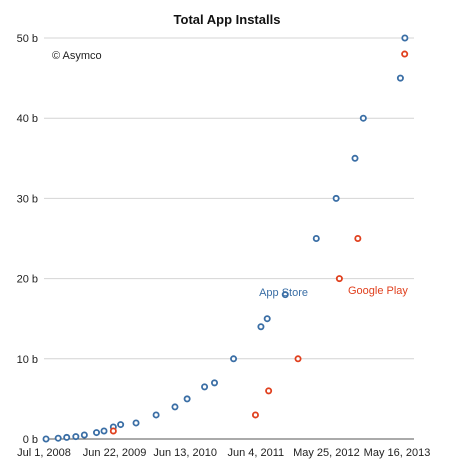 This screenshot has height=467, width=450. What do you see at coordinates (227, 19) in the screenshot?
I see `chart-title: Total App Installs` at bounding box center [227, 19].